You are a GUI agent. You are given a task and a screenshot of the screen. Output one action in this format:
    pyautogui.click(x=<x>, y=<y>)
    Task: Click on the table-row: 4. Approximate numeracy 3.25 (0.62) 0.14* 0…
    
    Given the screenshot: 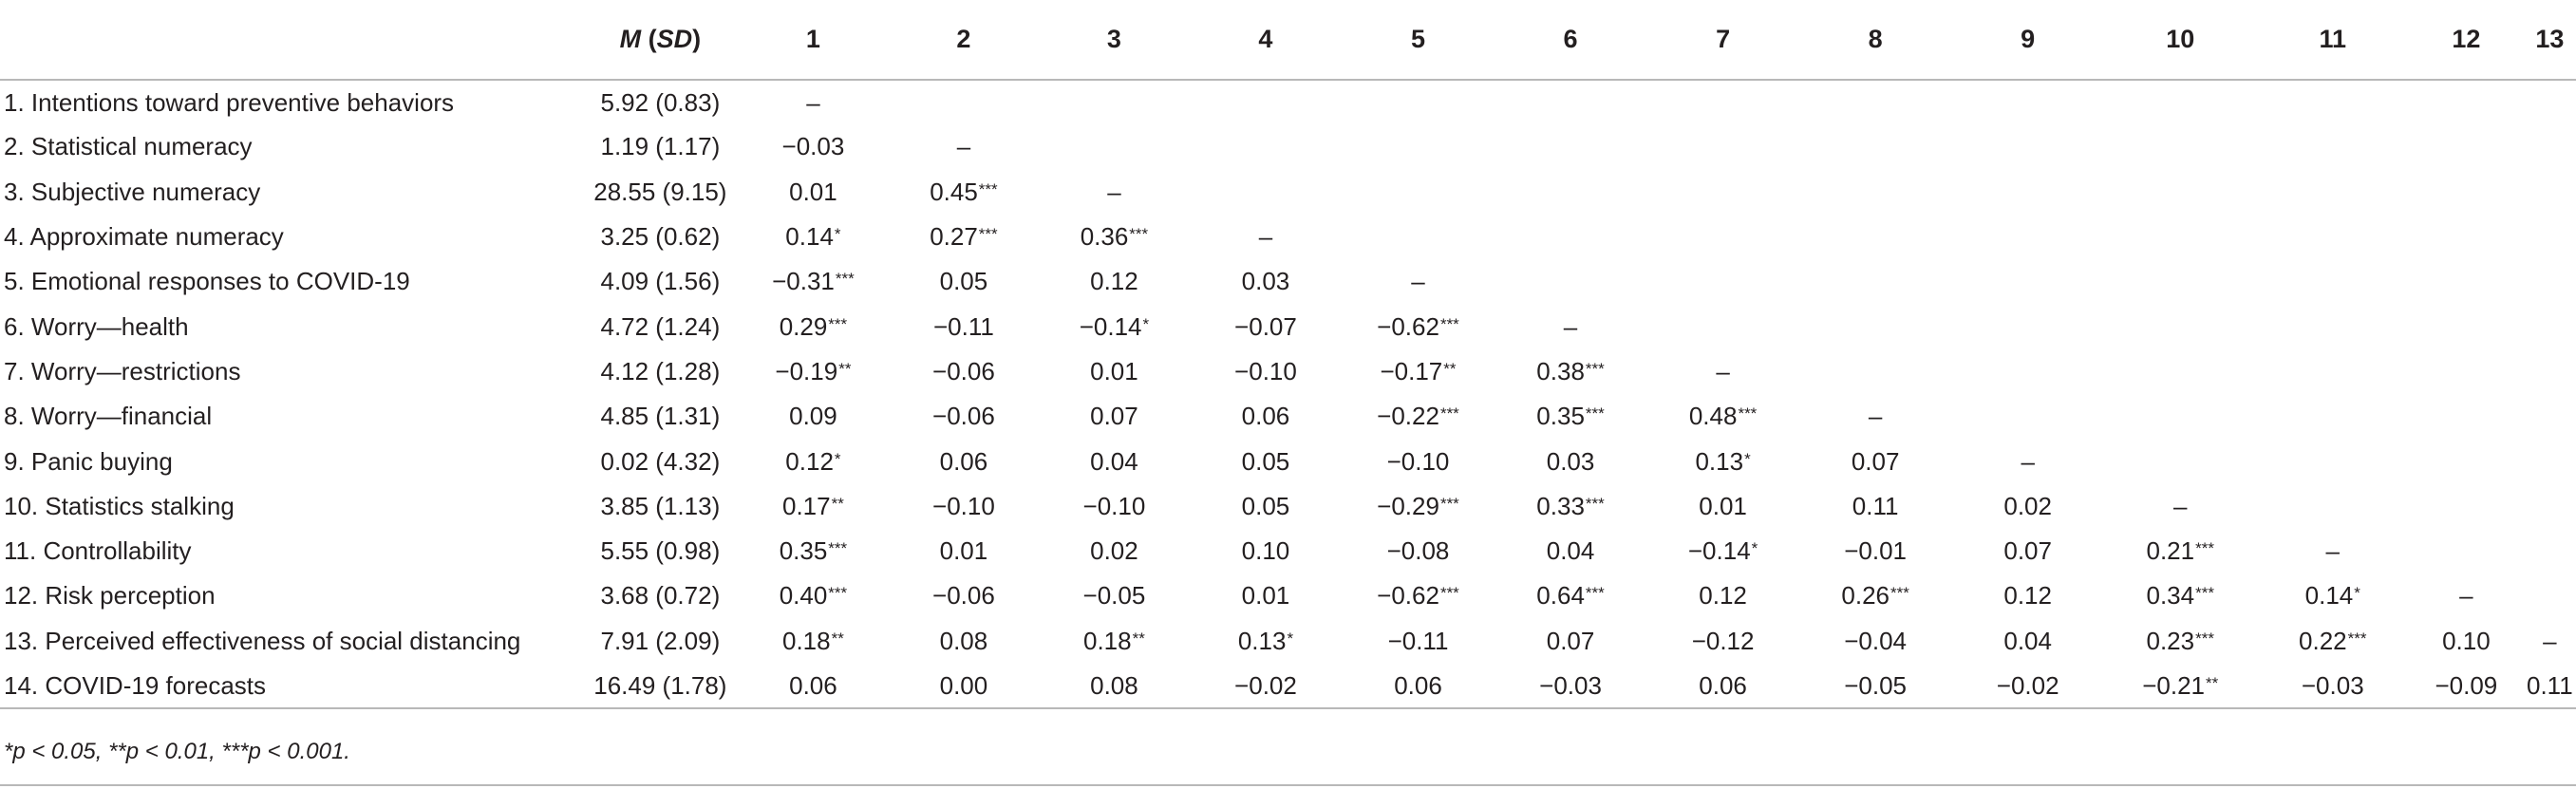 What is the action you would take?
    pyautogui.click(x=1288, y=237)
    